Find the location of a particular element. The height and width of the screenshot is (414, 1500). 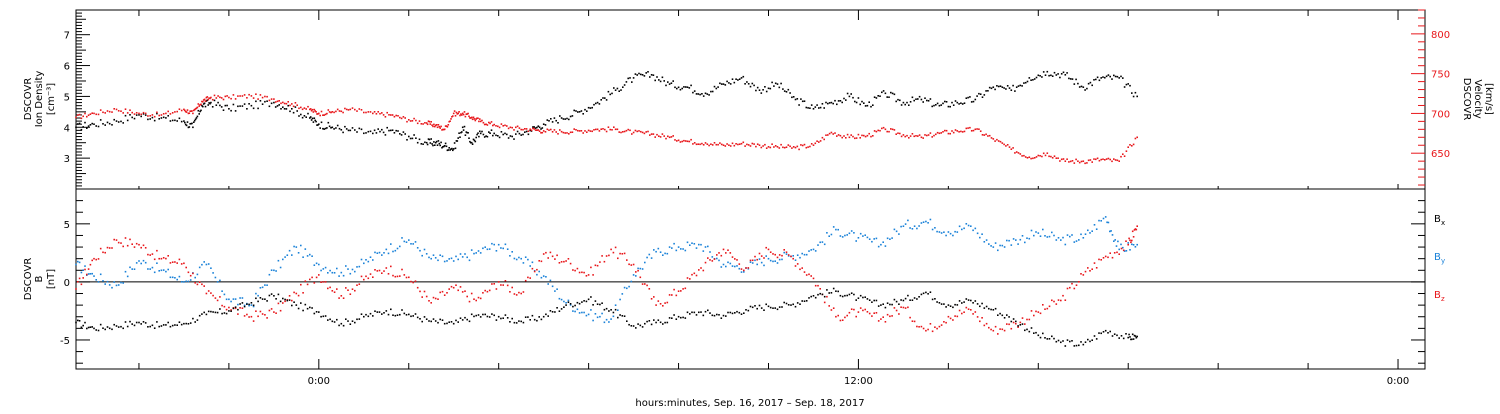

density-label-line-2: Ion Density is located at coordinates (39, 99).